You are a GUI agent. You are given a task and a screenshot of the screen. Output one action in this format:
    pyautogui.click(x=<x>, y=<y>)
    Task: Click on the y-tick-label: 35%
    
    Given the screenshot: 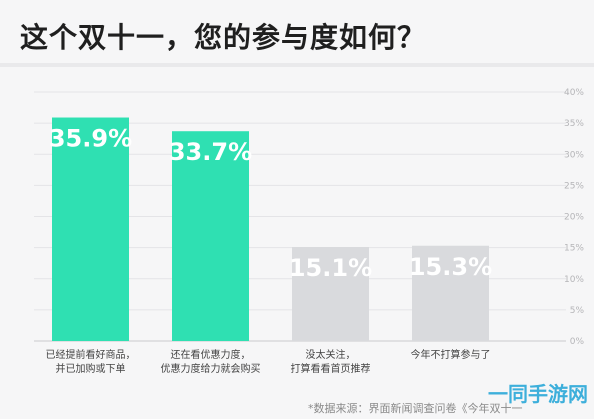 What is the action you would take?
    pyautogui.click(x=574, y=124)
    